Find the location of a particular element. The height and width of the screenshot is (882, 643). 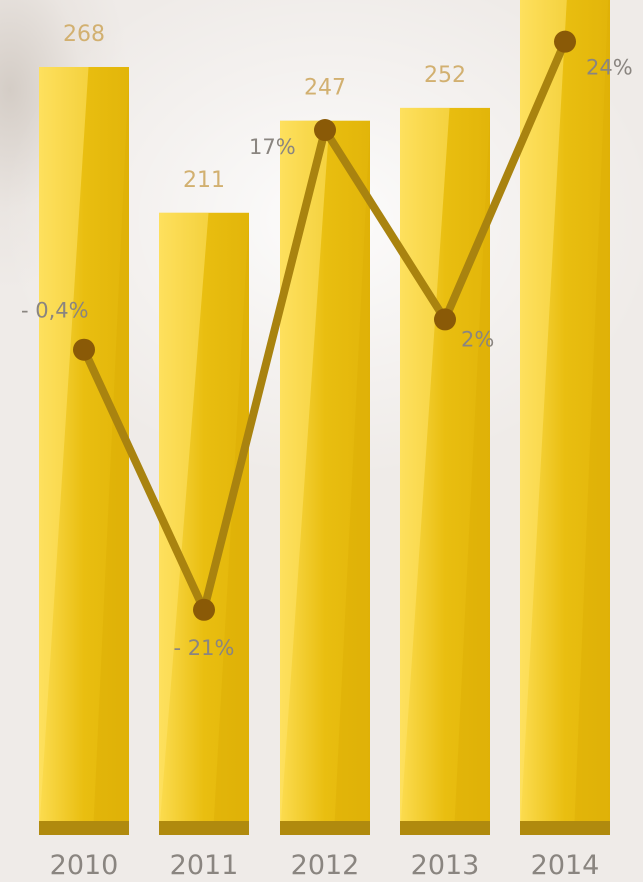

x-tick-label: 2011 is located at coordinates (204, 865).